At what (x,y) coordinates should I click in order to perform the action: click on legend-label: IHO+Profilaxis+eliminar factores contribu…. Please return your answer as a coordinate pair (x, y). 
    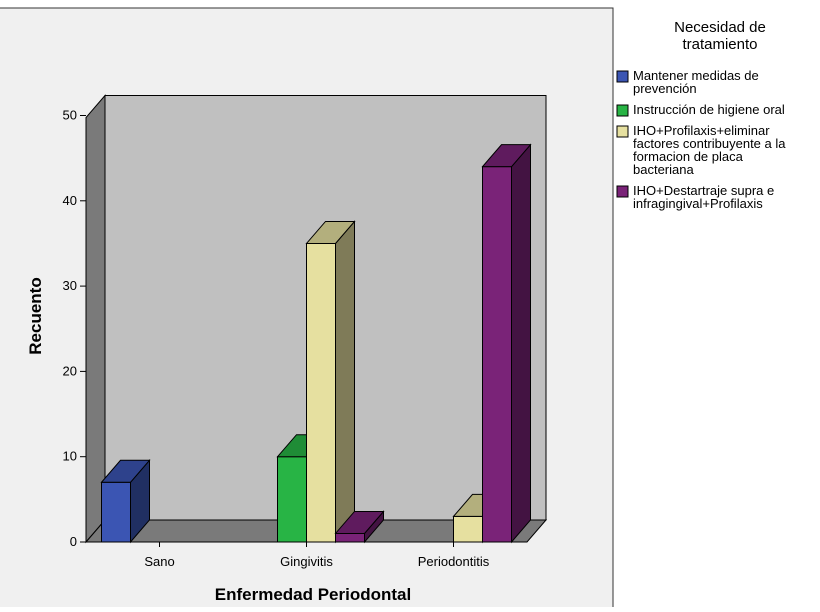
    Looking at the image, I should click on (709, 150).